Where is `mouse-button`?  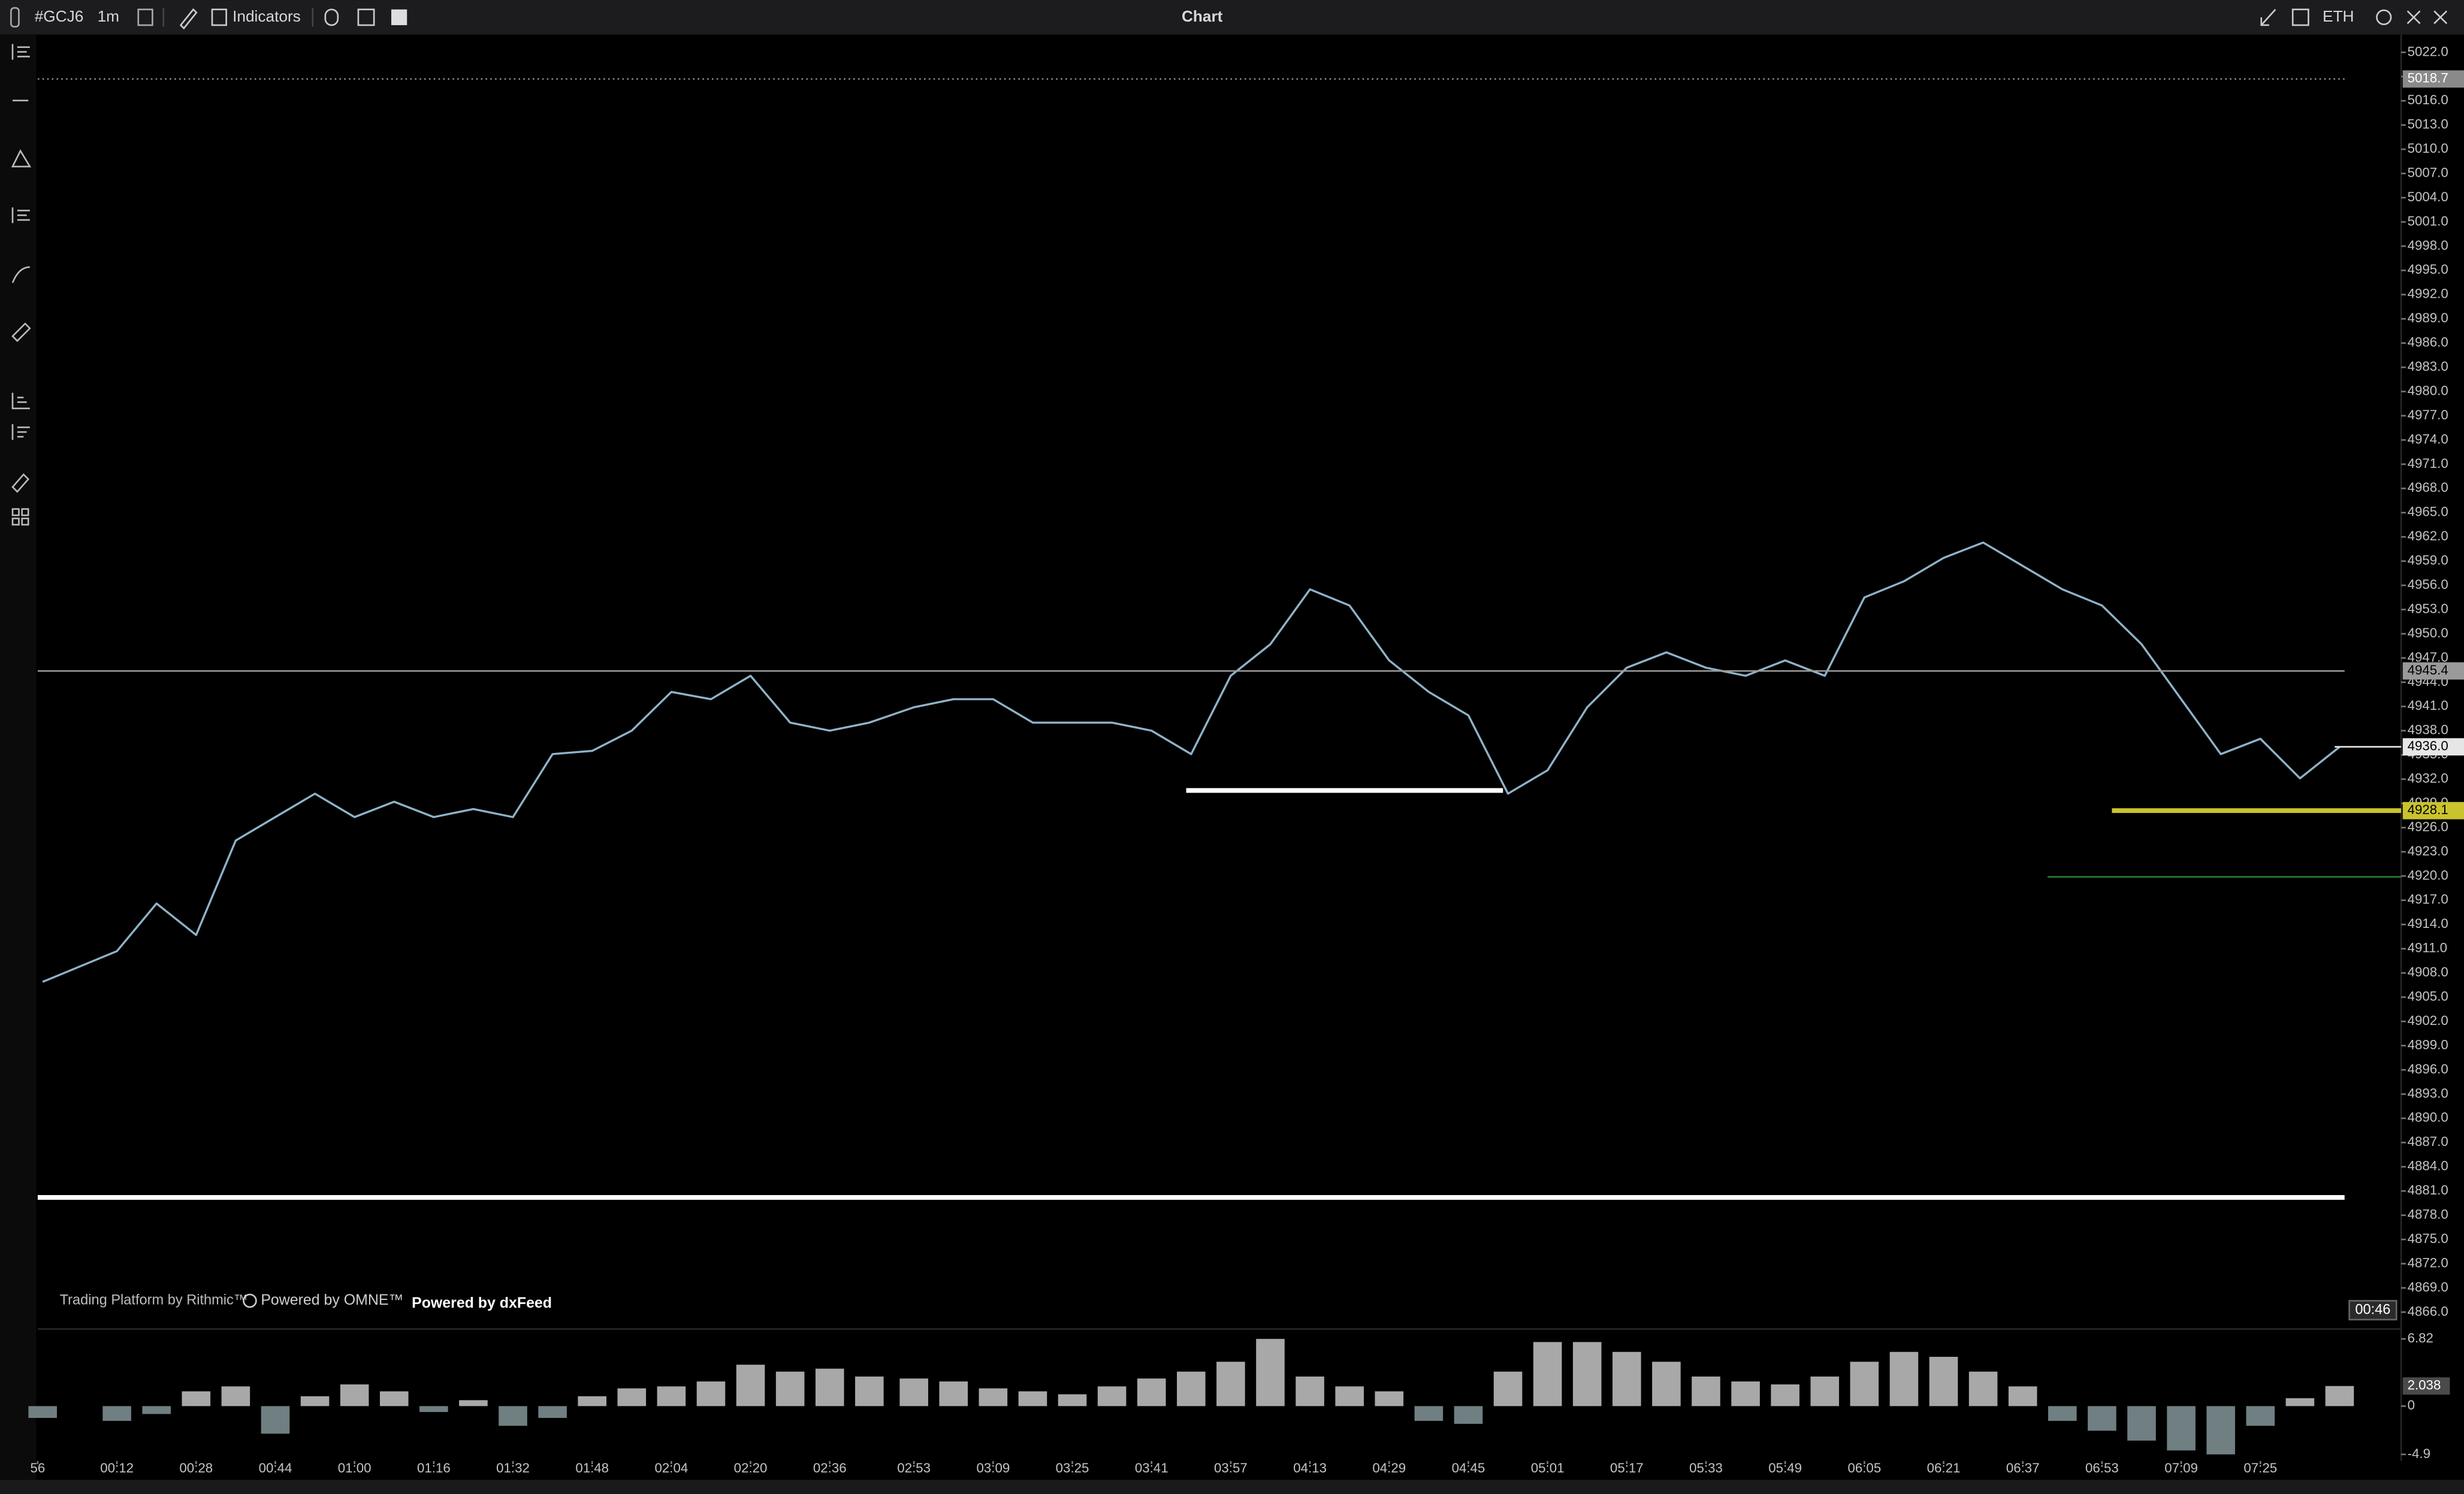
mouse-button is located at coordinates (331, 17).